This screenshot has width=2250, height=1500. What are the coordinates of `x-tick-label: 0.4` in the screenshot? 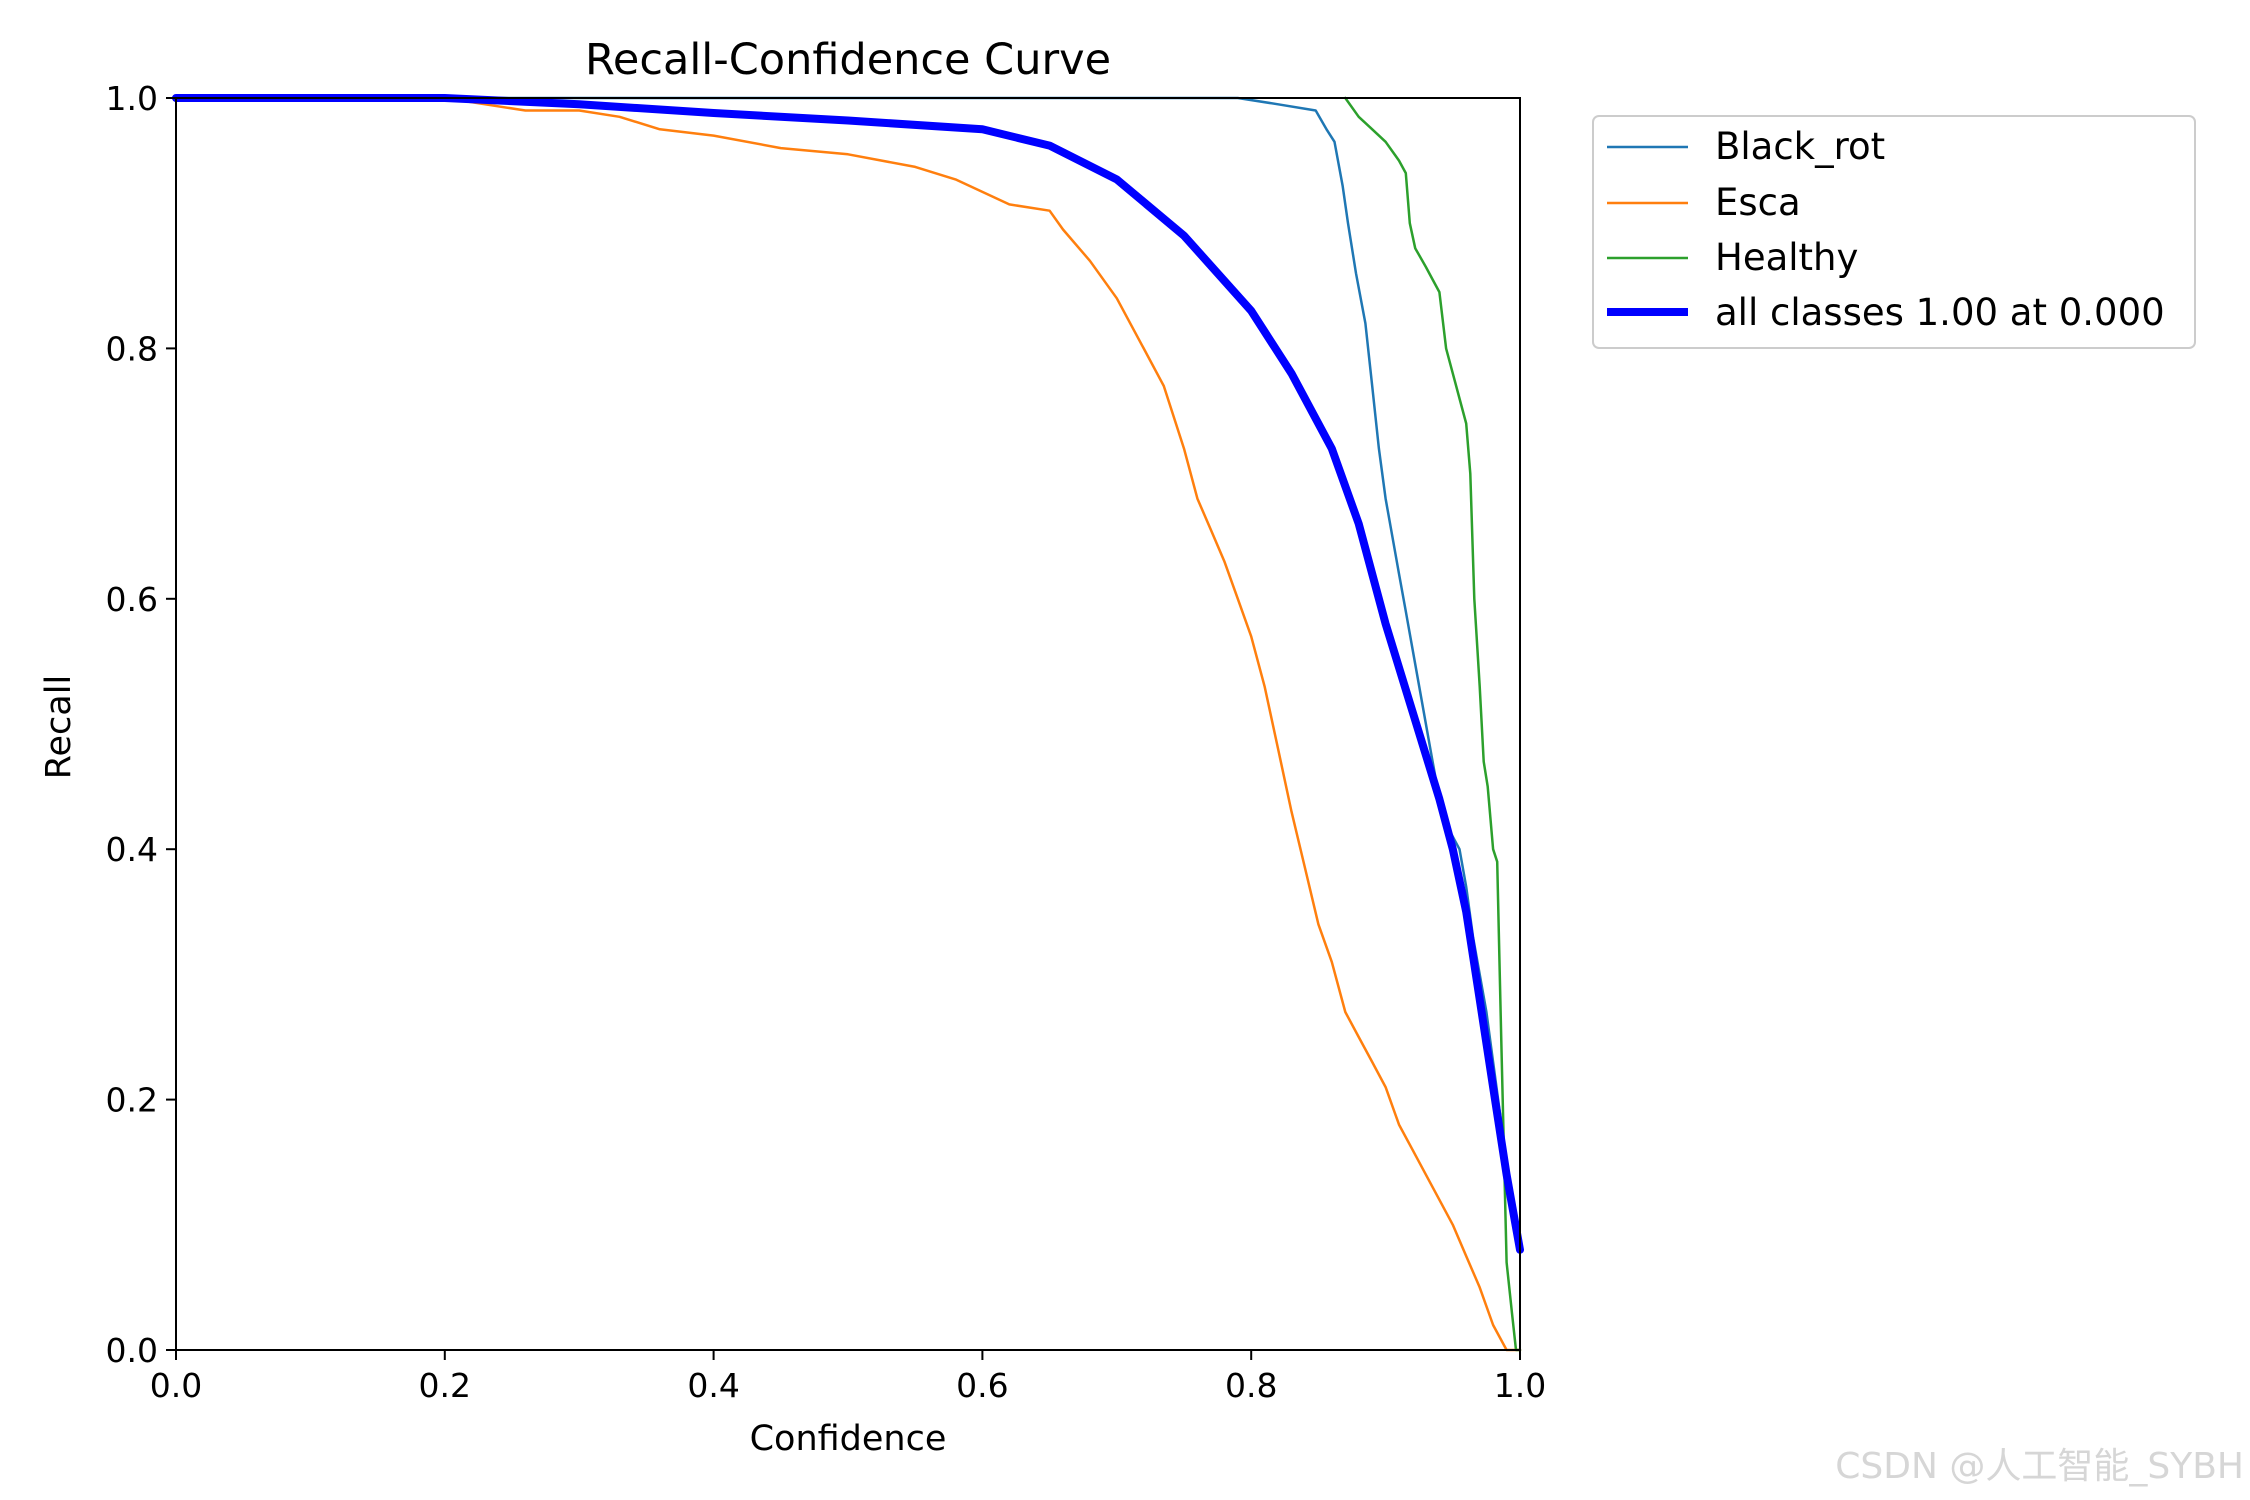 It's located at (713, 1385).